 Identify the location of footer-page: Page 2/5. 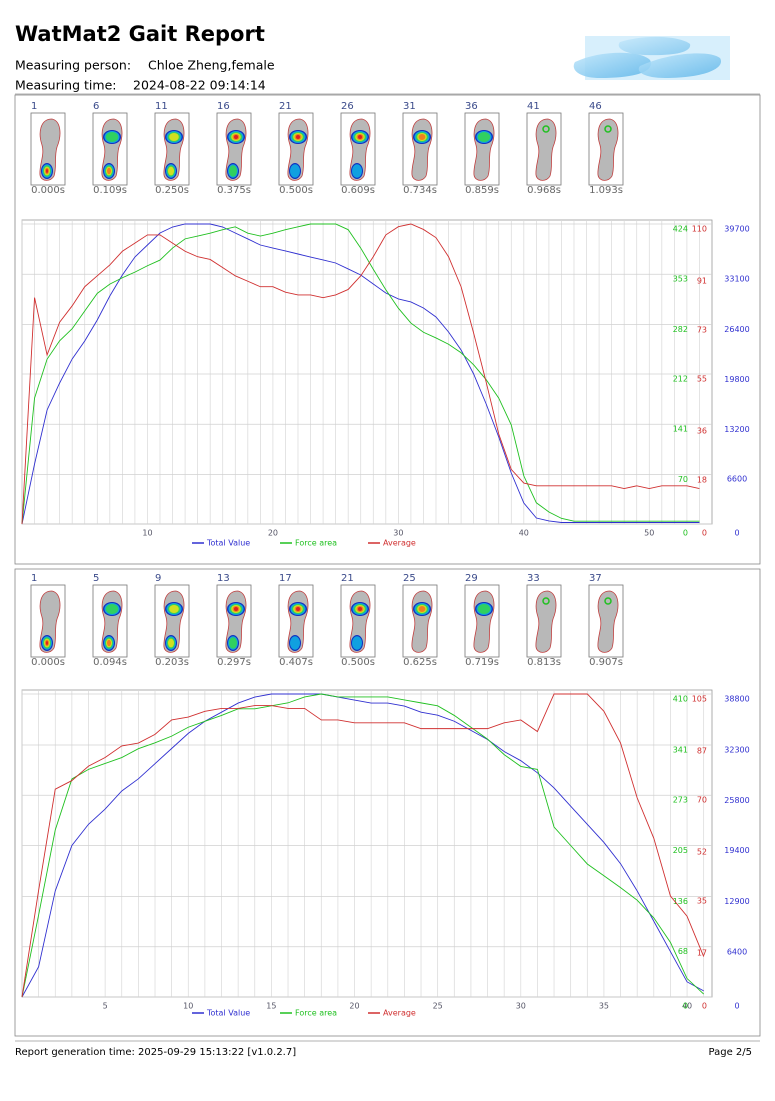
(730, 1052).